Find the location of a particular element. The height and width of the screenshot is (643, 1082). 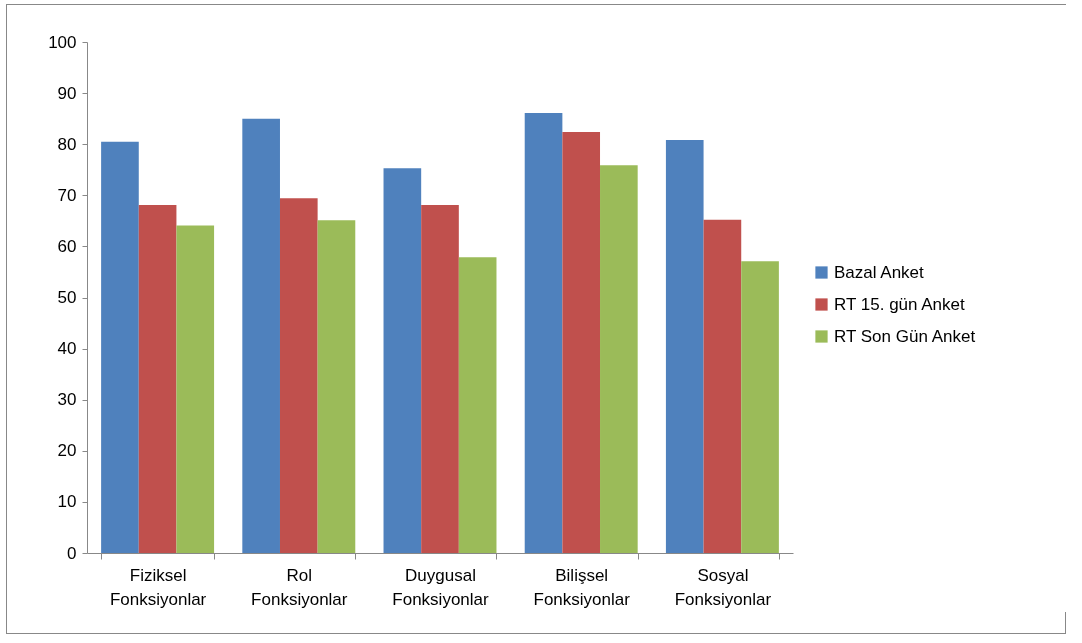

x-tick-label: Bilişsel Fonksiyonlar is located at coordinates (582, 587).